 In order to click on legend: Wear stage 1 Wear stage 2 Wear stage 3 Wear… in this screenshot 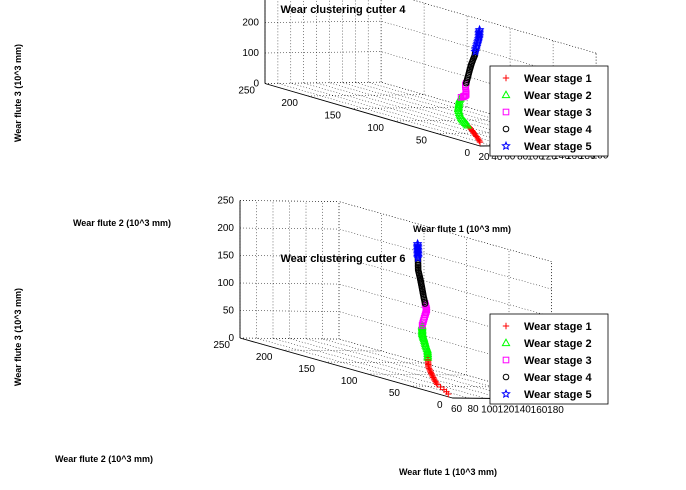, I will do `click(549, 111)`.